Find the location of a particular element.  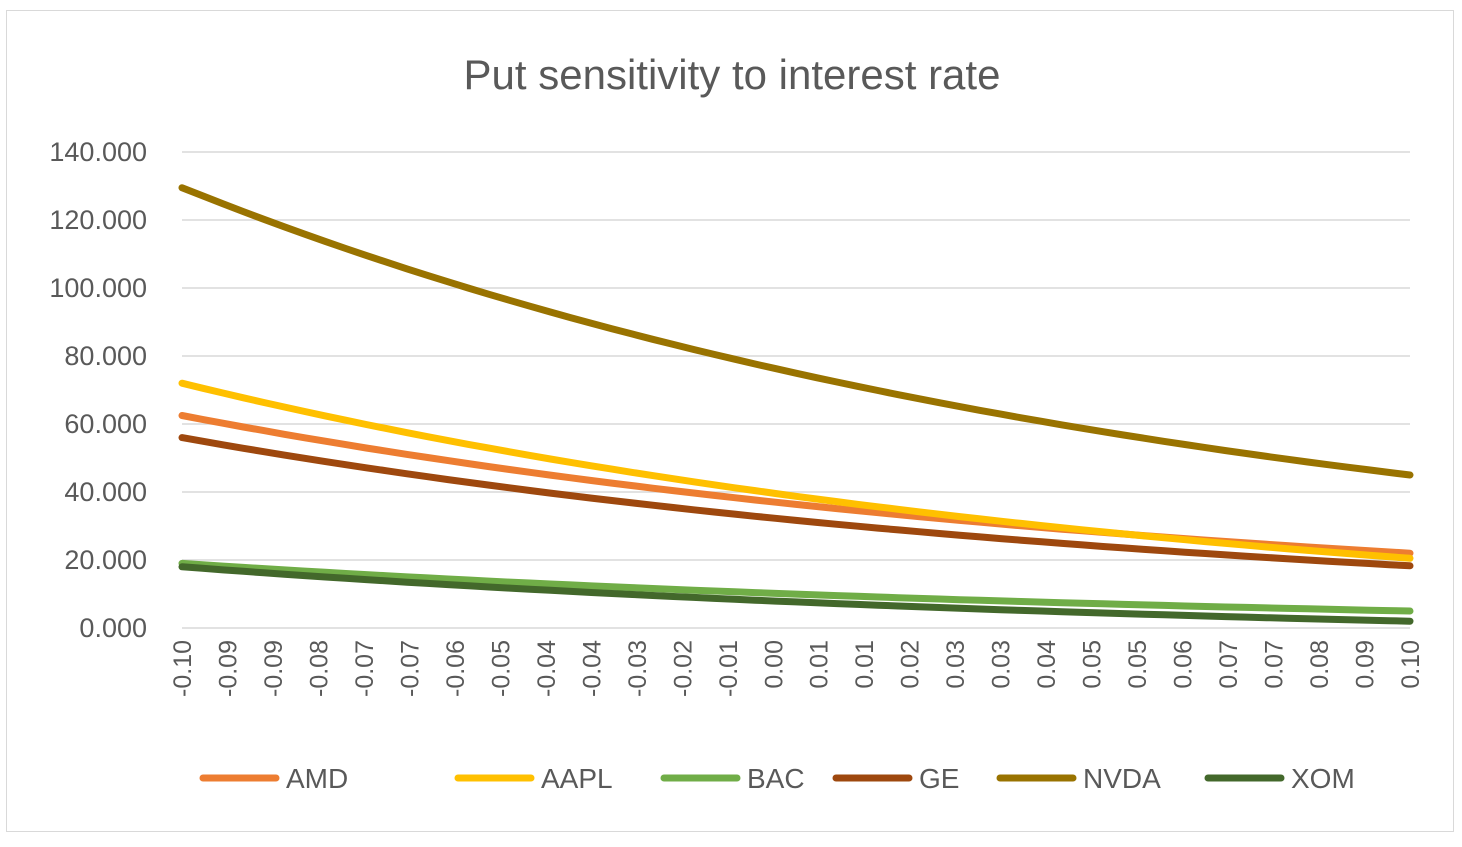

series-line-bac is located at coordinates (796, 587).